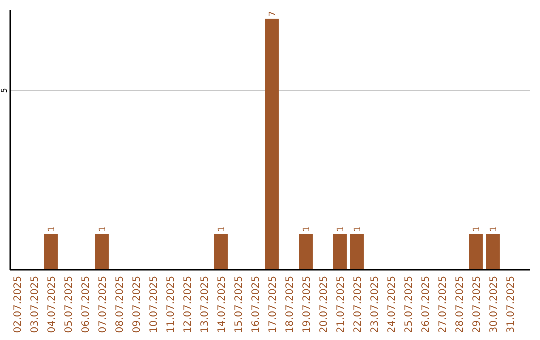 The width and height of the screenshot is (540, 340). I want to click on x-tick-label: 20.07.2025, so click(324, 305).